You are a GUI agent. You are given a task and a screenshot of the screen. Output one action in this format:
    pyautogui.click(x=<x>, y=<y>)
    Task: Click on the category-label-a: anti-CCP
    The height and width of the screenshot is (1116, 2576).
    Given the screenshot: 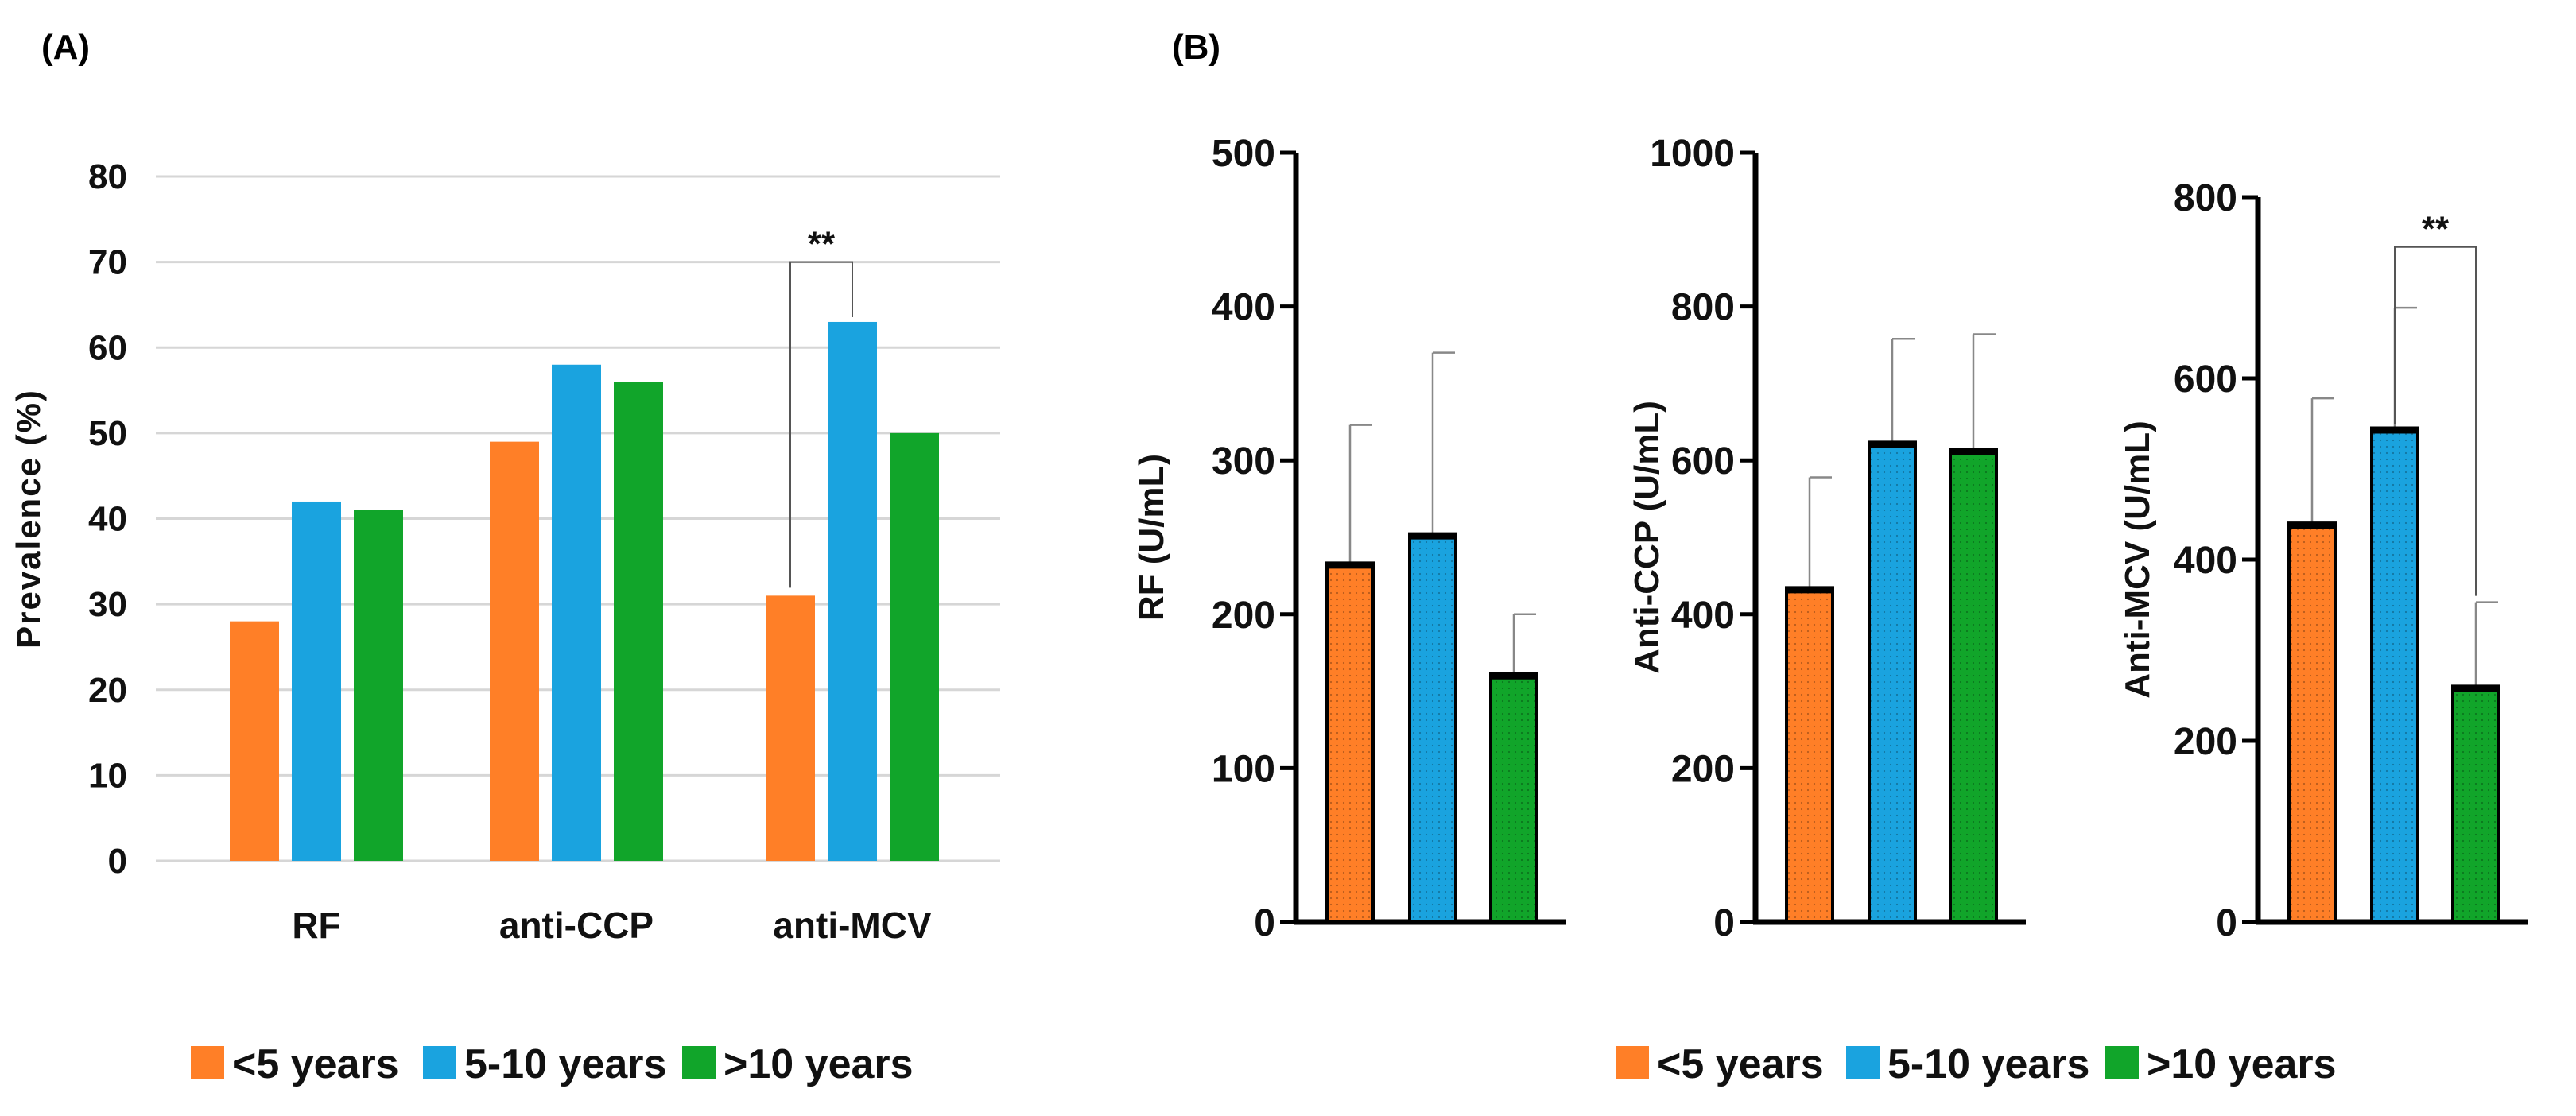 What is the action you would take?
    pyautogui.click(x=577, y=925)
    